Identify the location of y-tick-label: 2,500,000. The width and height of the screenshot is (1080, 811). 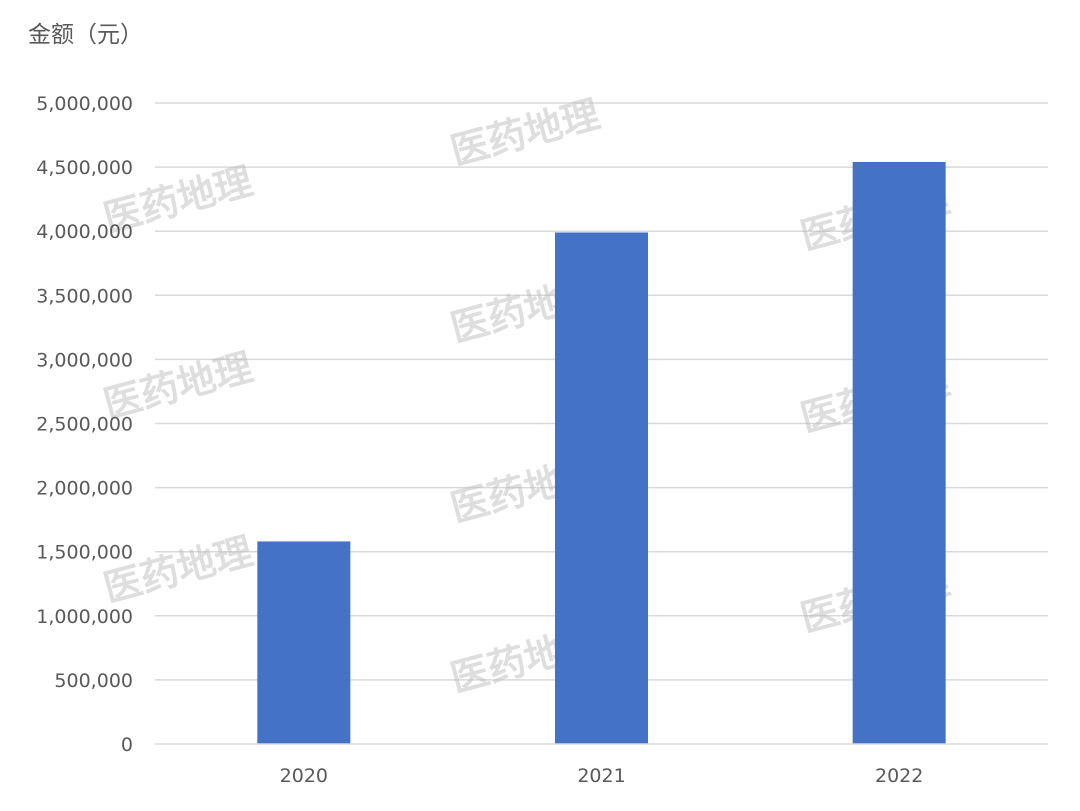
(84, 425).